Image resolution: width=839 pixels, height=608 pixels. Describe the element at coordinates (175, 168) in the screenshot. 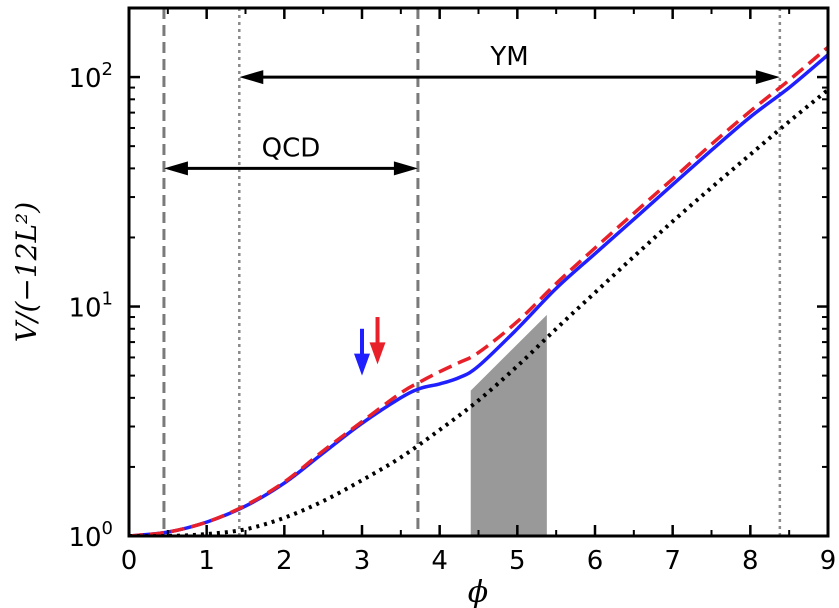

I see `qcd-range-arrow-left` at that location.